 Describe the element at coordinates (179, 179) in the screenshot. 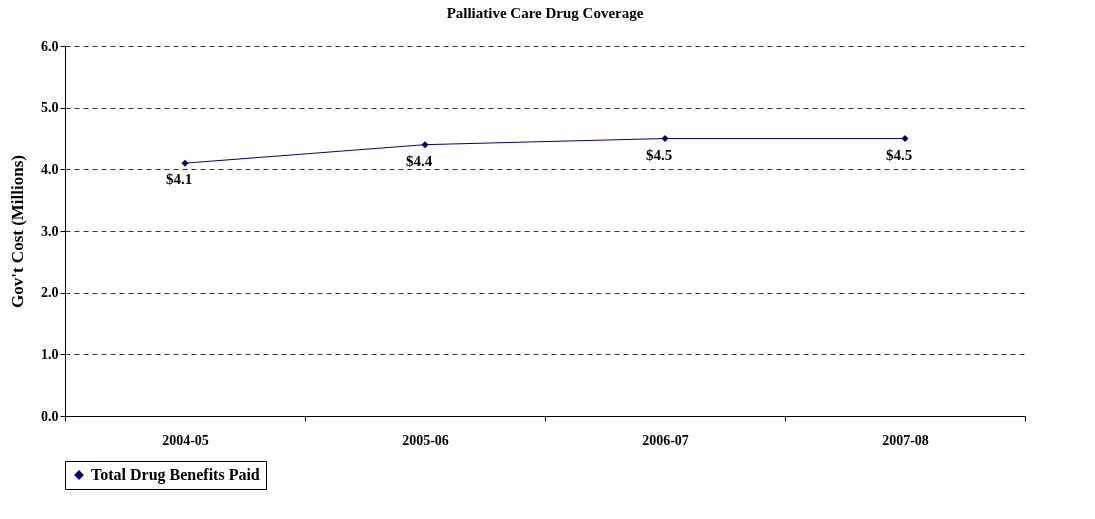

I see `data-label: $4.1` at that location.